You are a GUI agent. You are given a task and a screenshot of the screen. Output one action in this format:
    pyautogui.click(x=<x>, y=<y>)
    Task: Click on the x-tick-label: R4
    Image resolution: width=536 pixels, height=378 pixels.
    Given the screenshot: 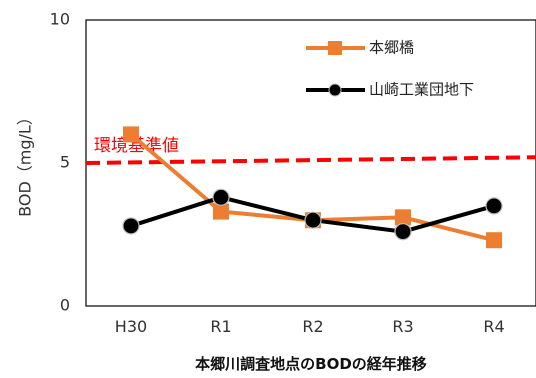 What is the action you would take?
    pyautogui.click(x=493, y=326)
    